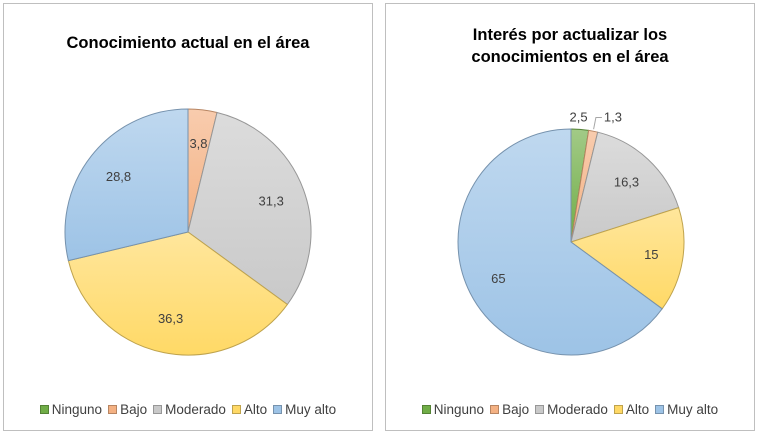 This screenshot has height=438, width=759. I want to click on data-label-muy-alto: 65, so click(498, 278).